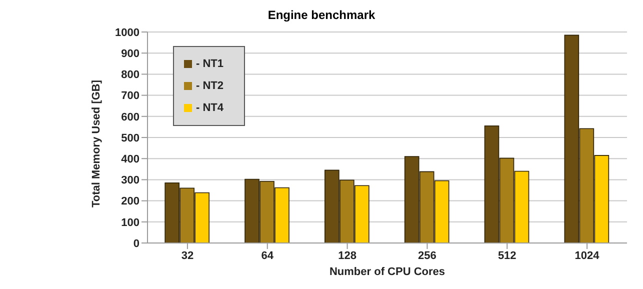 This screenshot has height=289, width=643. What do you see at coordinates (507, 256) in the screenshot?
I see `x-tick-label: 512` at bounding box center [507, 256].